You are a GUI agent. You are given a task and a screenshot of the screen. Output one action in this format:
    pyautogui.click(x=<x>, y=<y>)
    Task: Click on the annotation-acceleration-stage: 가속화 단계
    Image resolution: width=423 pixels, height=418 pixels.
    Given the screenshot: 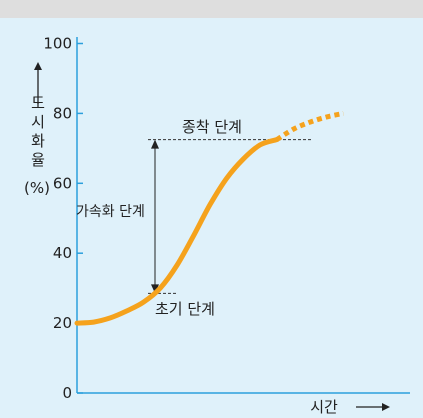 What is the action you would take?
    pyautogui.click(x=110, y=212)
    